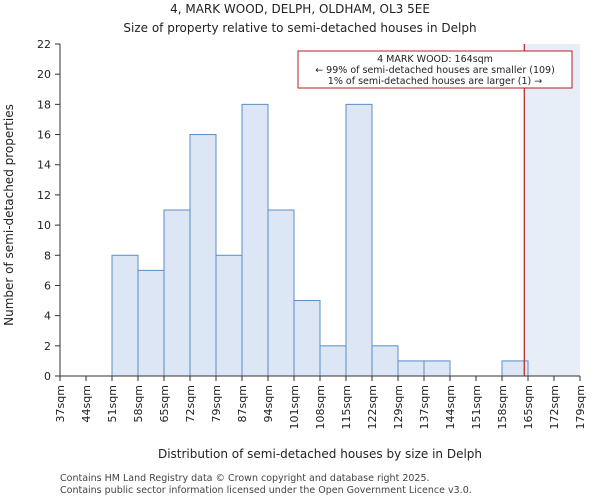 This screenshot has height=500, width=600. Describe the element at coordinates (86, 403) in the screenshot. I see `x-tick-label: 44sqm` at that location.